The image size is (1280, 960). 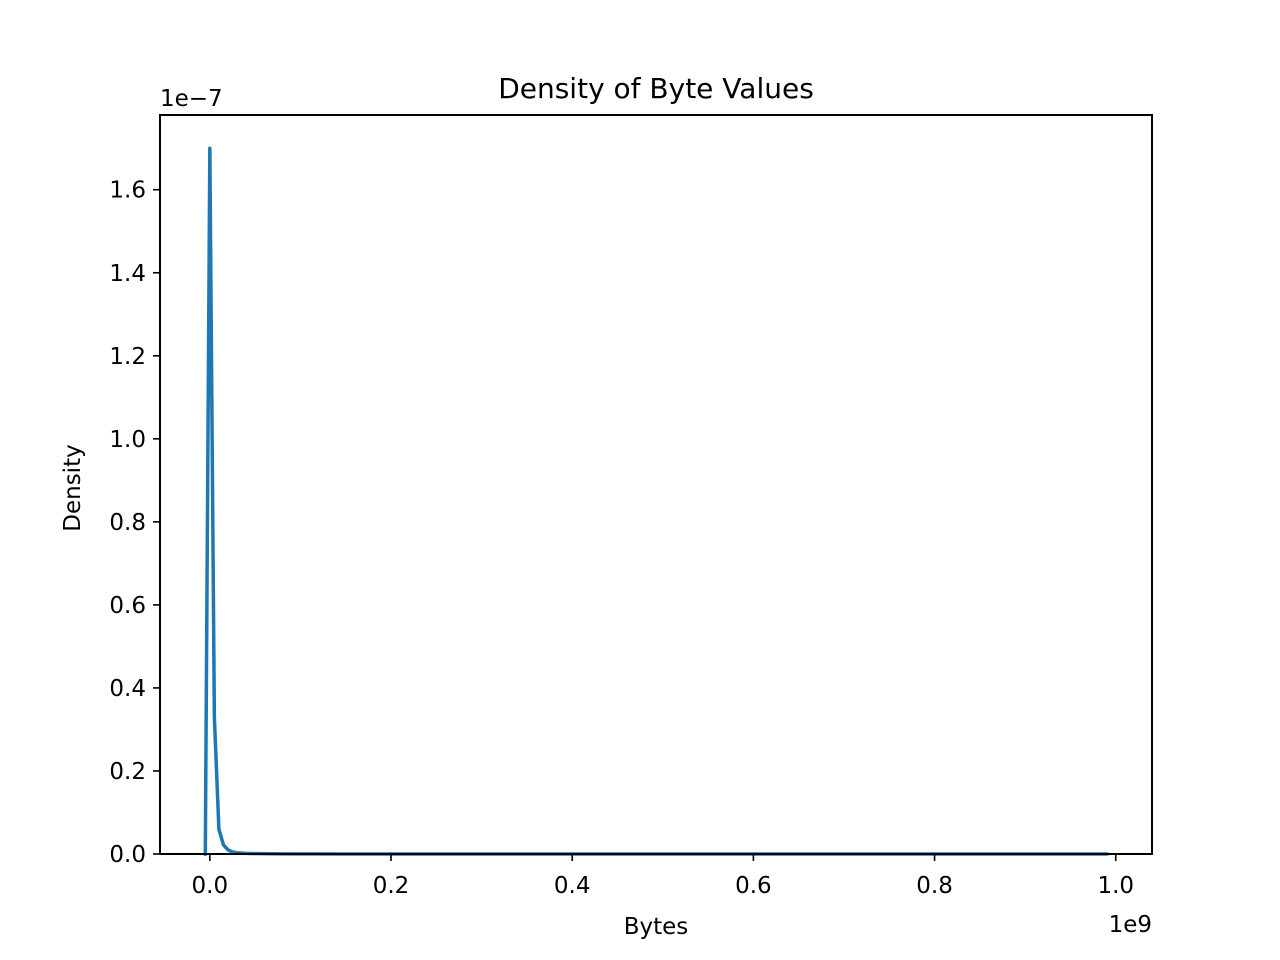 What do you see at coordinates (656, 88) in the screenshot?
I see `chart-title: Density of Byte Values` at bounding box center [656, 88].